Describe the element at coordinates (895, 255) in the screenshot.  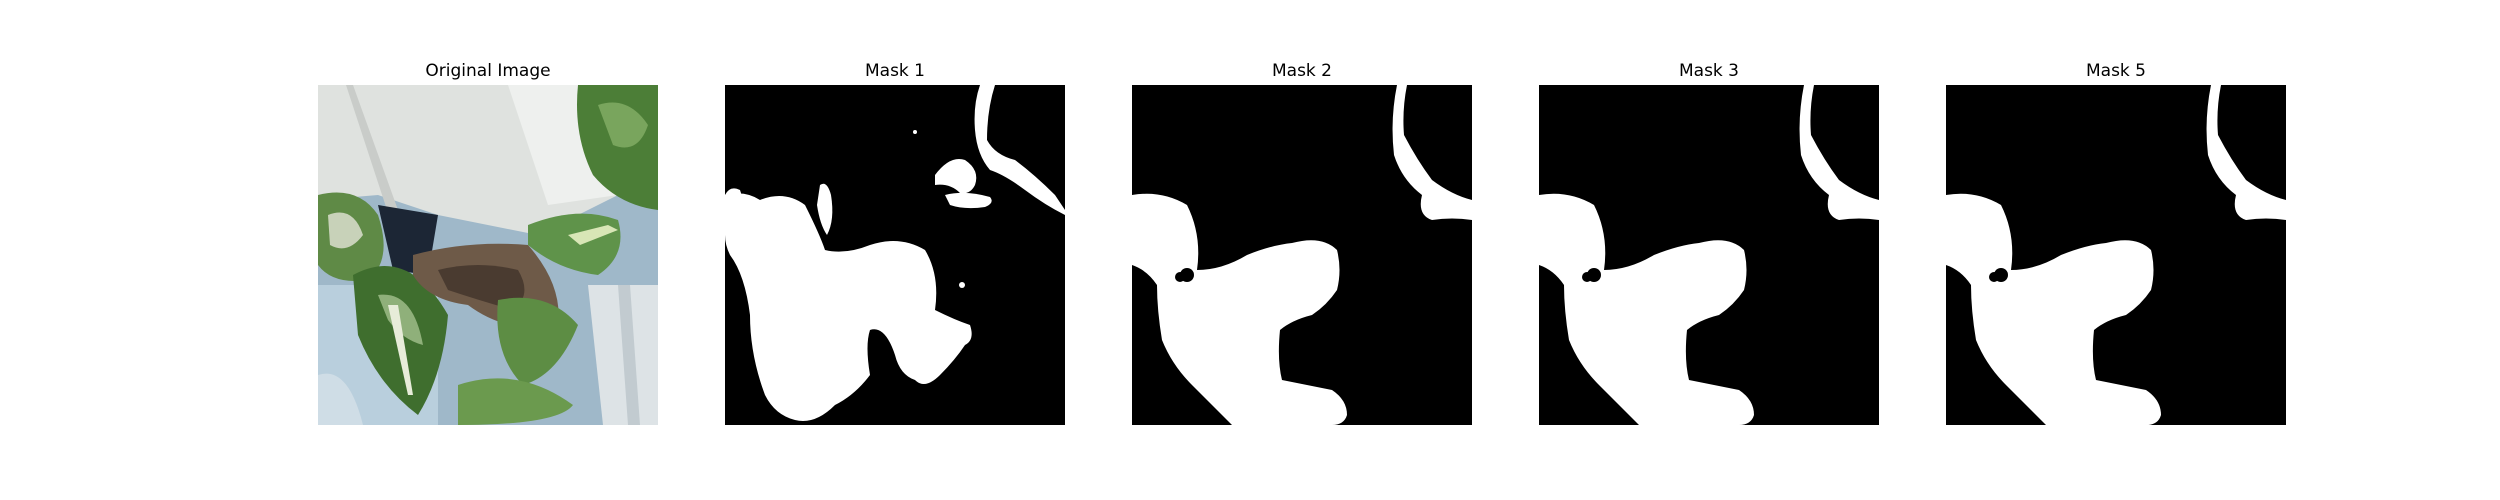
I see `mask-1-image` at that location.